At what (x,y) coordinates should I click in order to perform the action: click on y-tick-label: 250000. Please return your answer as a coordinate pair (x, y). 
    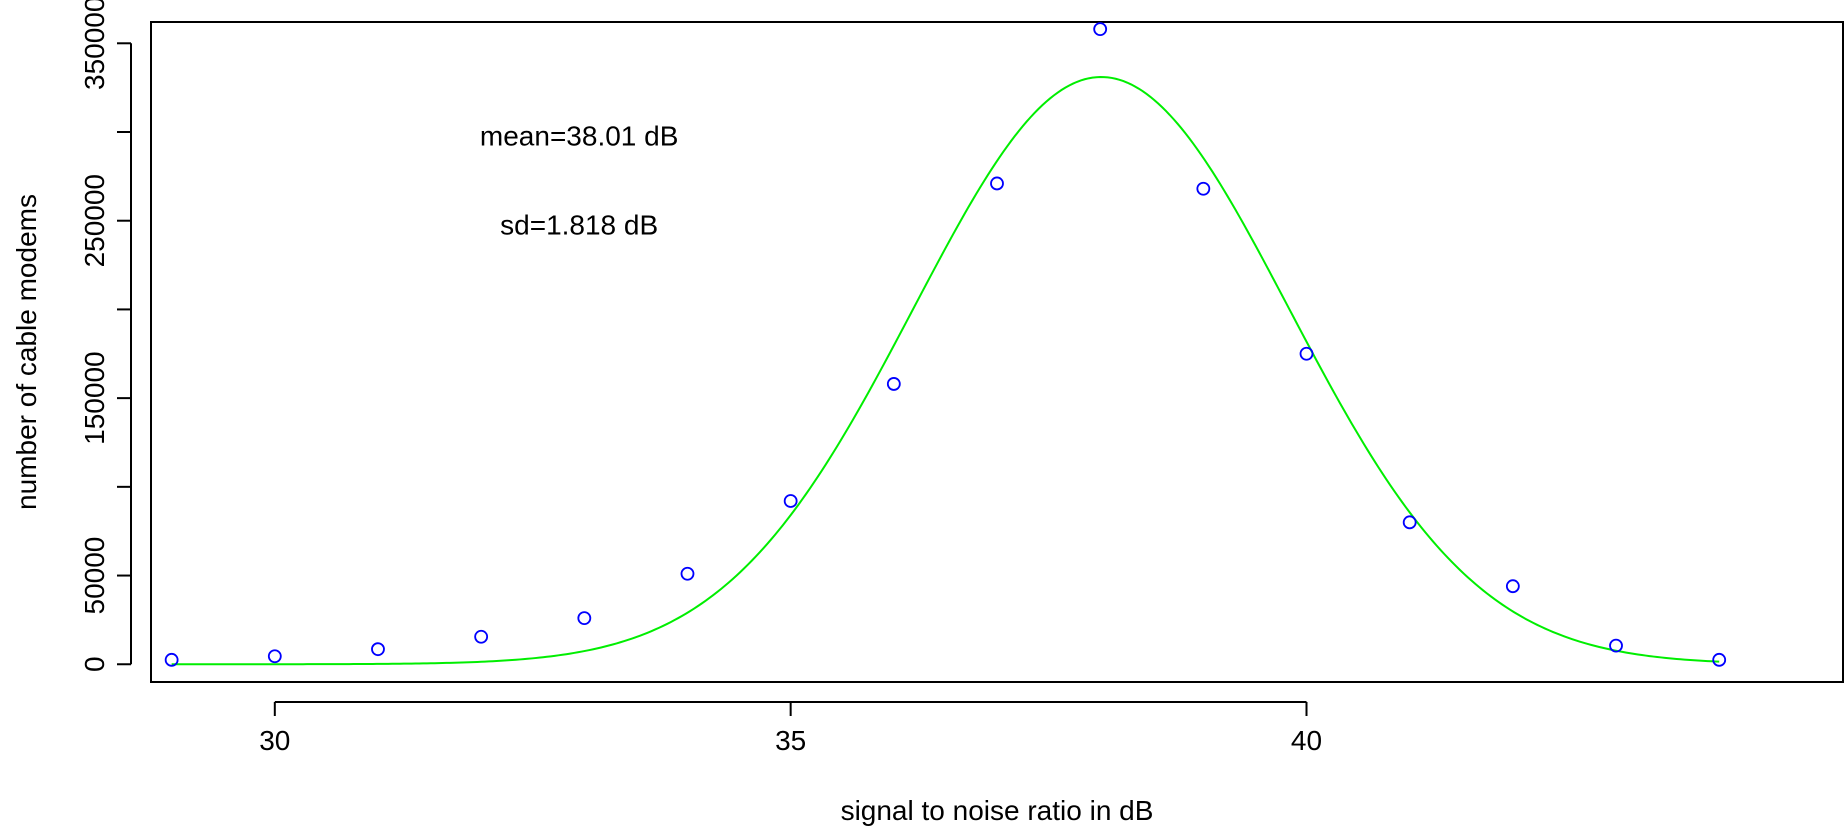
    Looking at the image, I should click on (94, 220).